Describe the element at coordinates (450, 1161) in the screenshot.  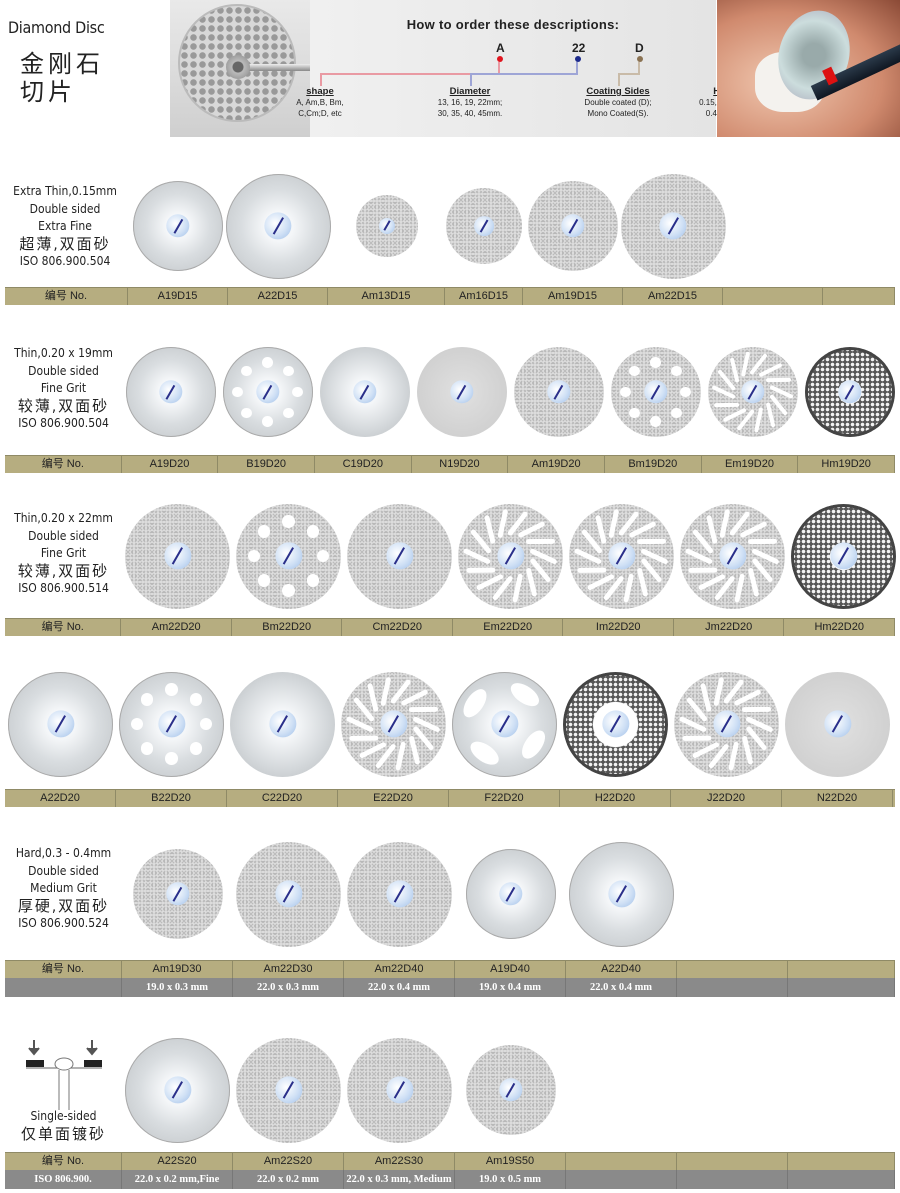
I see `product-code-bar: 编号 No. A22S20 Am22S20 Am22S30 Am19S50` at that location.